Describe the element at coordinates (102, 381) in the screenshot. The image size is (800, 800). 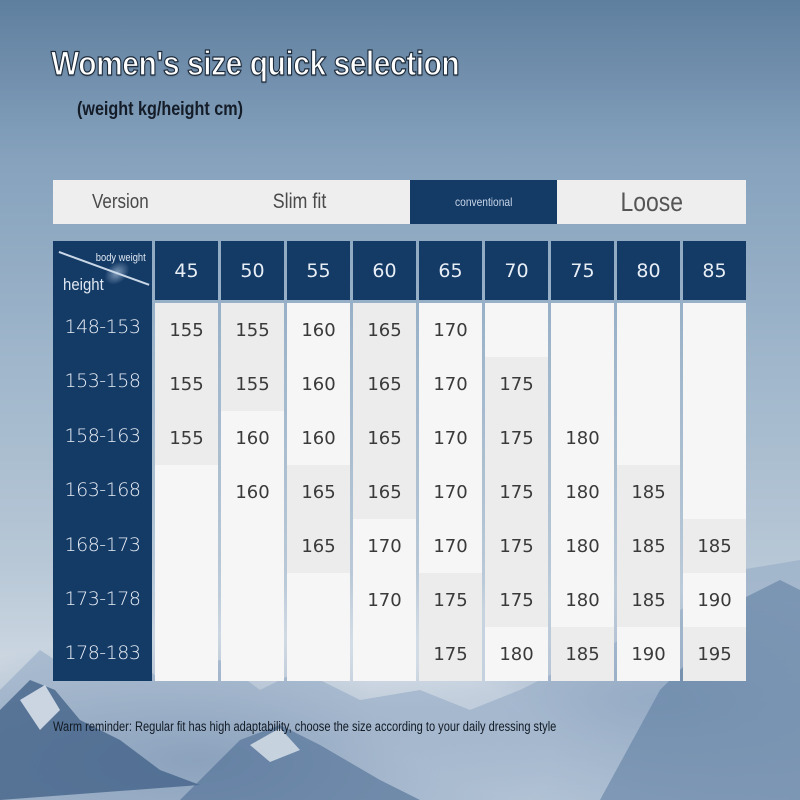
I see `height-row-header: 153-158` at that location.